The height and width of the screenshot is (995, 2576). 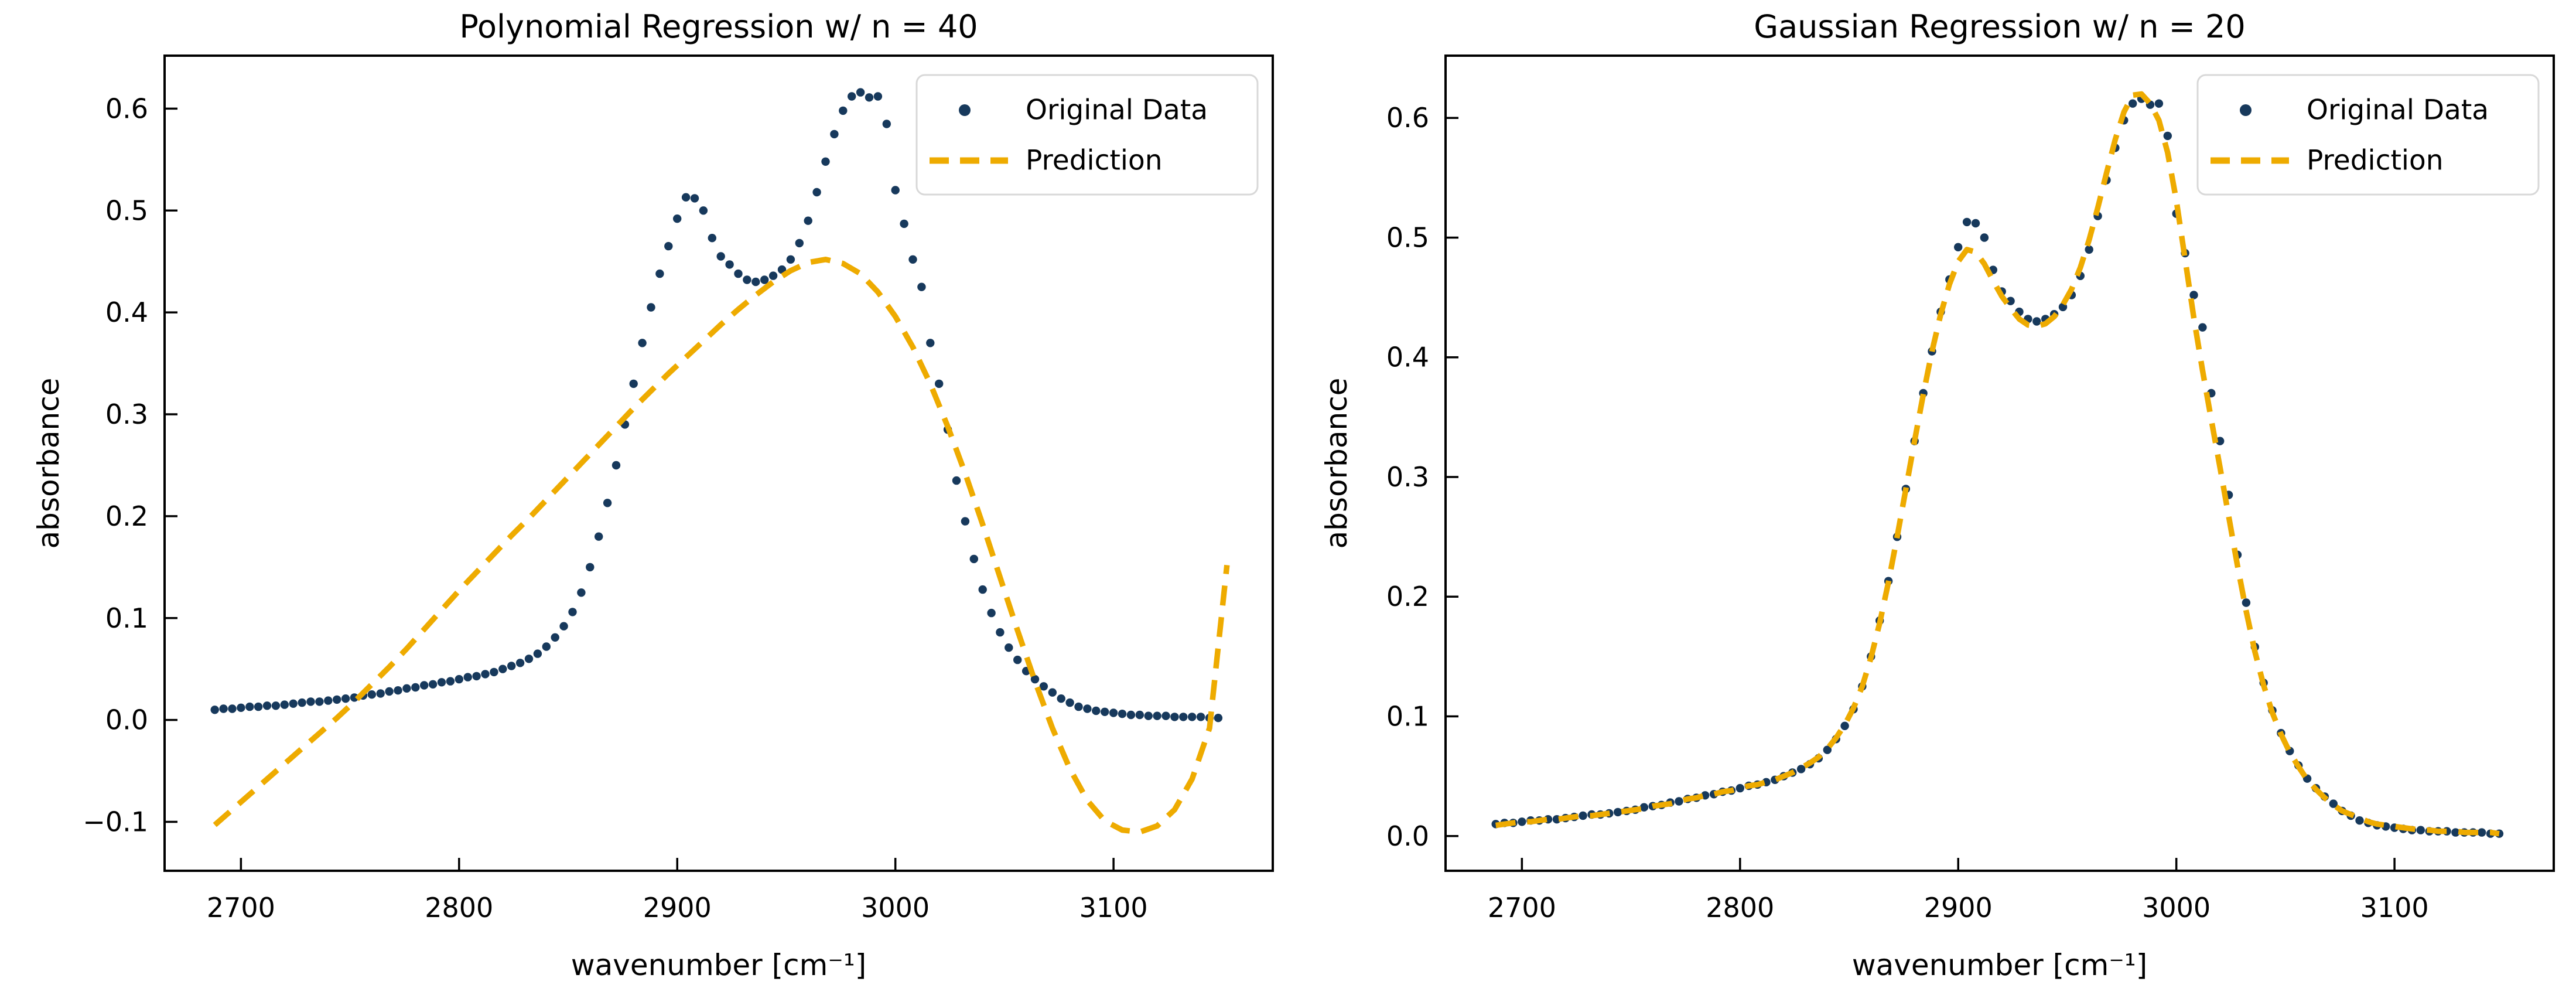 I want to click on x-axis-tick-label: 3100, so click(x=1113, y=908).